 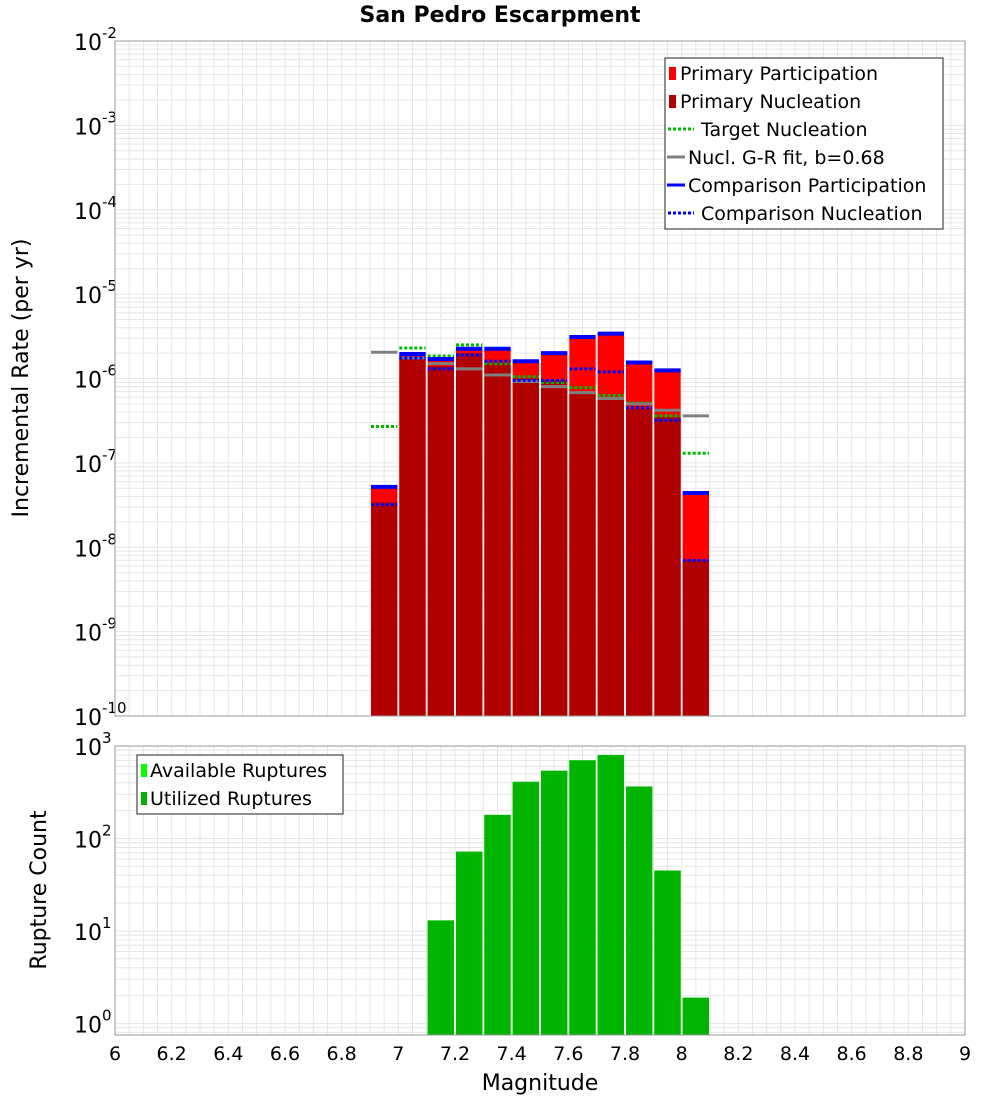 What do you see at coordinates (786, 158) in the screenshot?
I see `legend-label-nucl-g-r-fit-b-0-68: Nucl. G-R fit, b=0.68` at bounding box center [786, 158].